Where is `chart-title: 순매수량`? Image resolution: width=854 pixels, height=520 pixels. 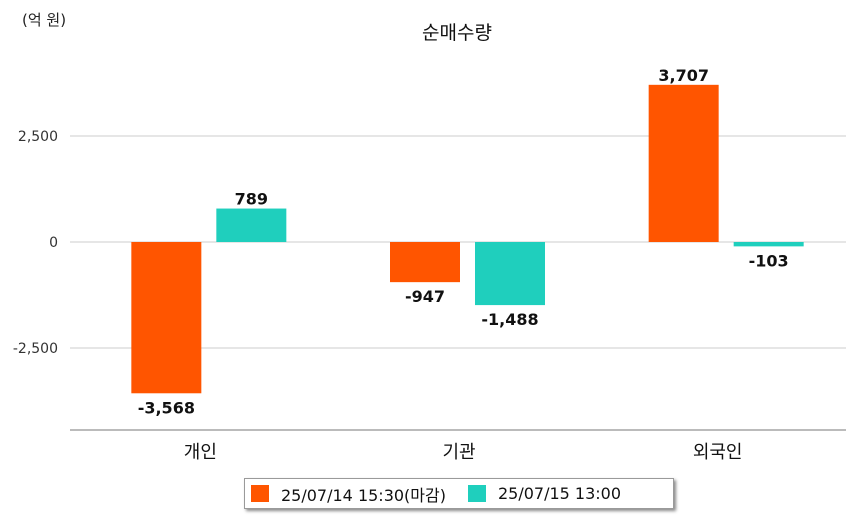
chart-title: 순매수량 is located at coordinates (457, 33).